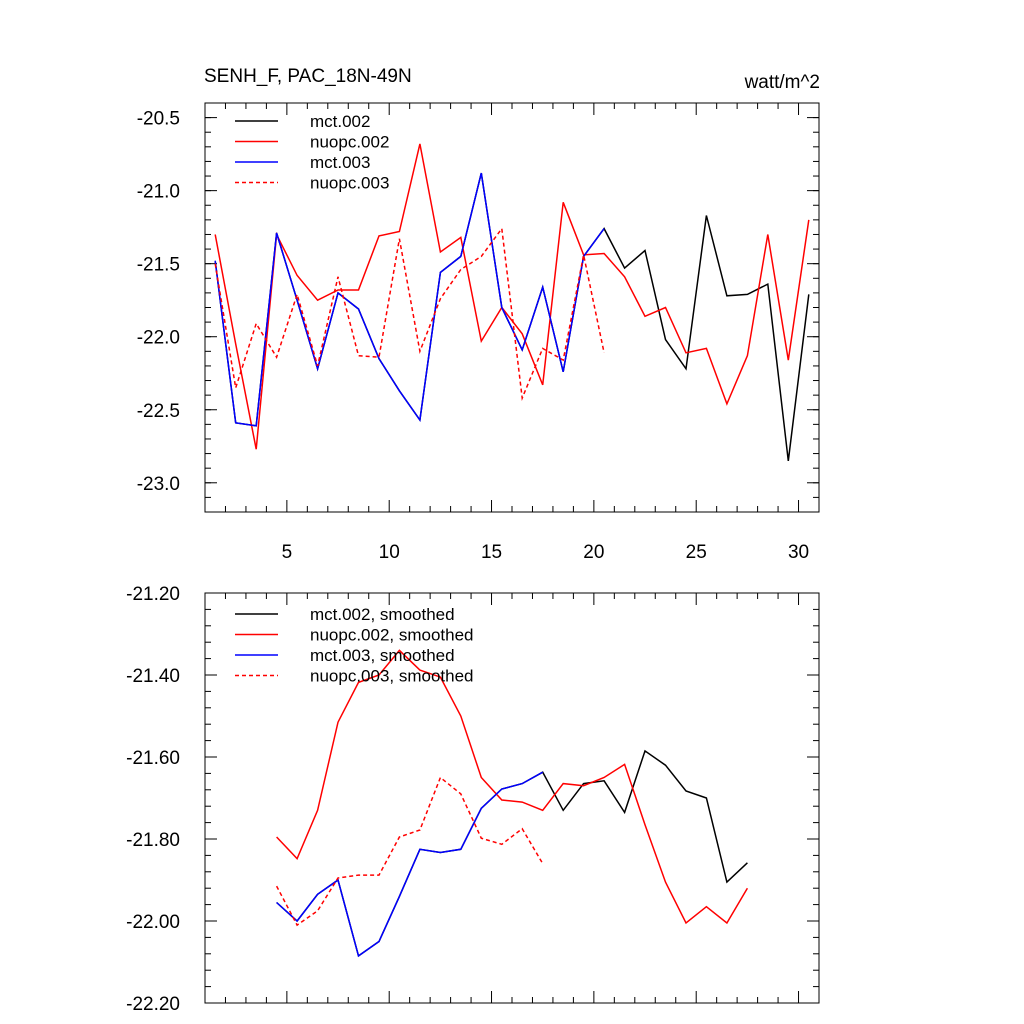 The image size is (1024, 1024). Describe the element at coordinates (382, 655) in the screenshot. I see `legend-label: mct.003, smoothed` at that location.